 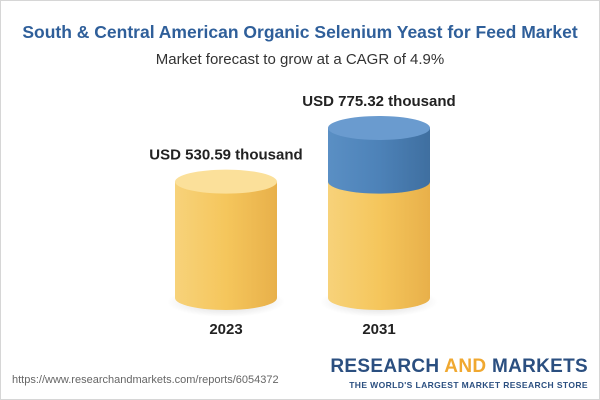 I want to click on bar-top-2031, so click(x=379, y=128).